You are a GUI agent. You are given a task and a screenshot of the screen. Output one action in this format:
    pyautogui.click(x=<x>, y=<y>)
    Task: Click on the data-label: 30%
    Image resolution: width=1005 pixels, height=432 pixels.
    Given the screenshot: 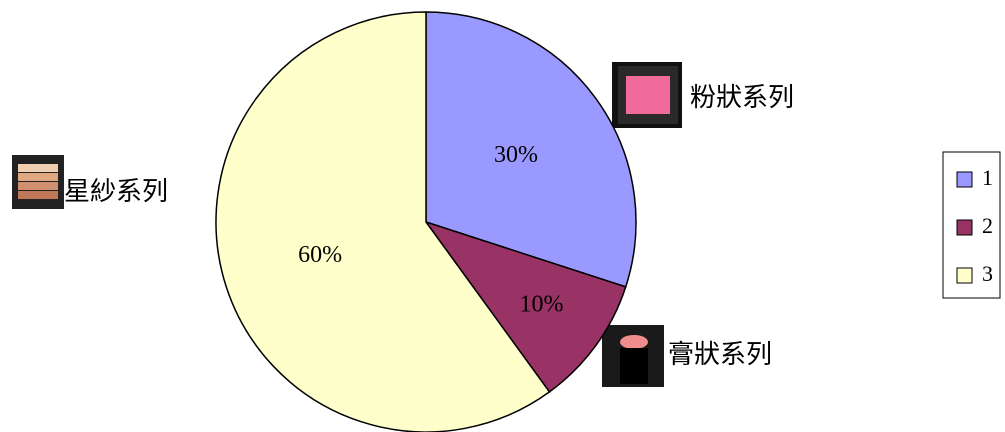 What is the action you would take?
    pyautogui.click(x=516, y=155)
    